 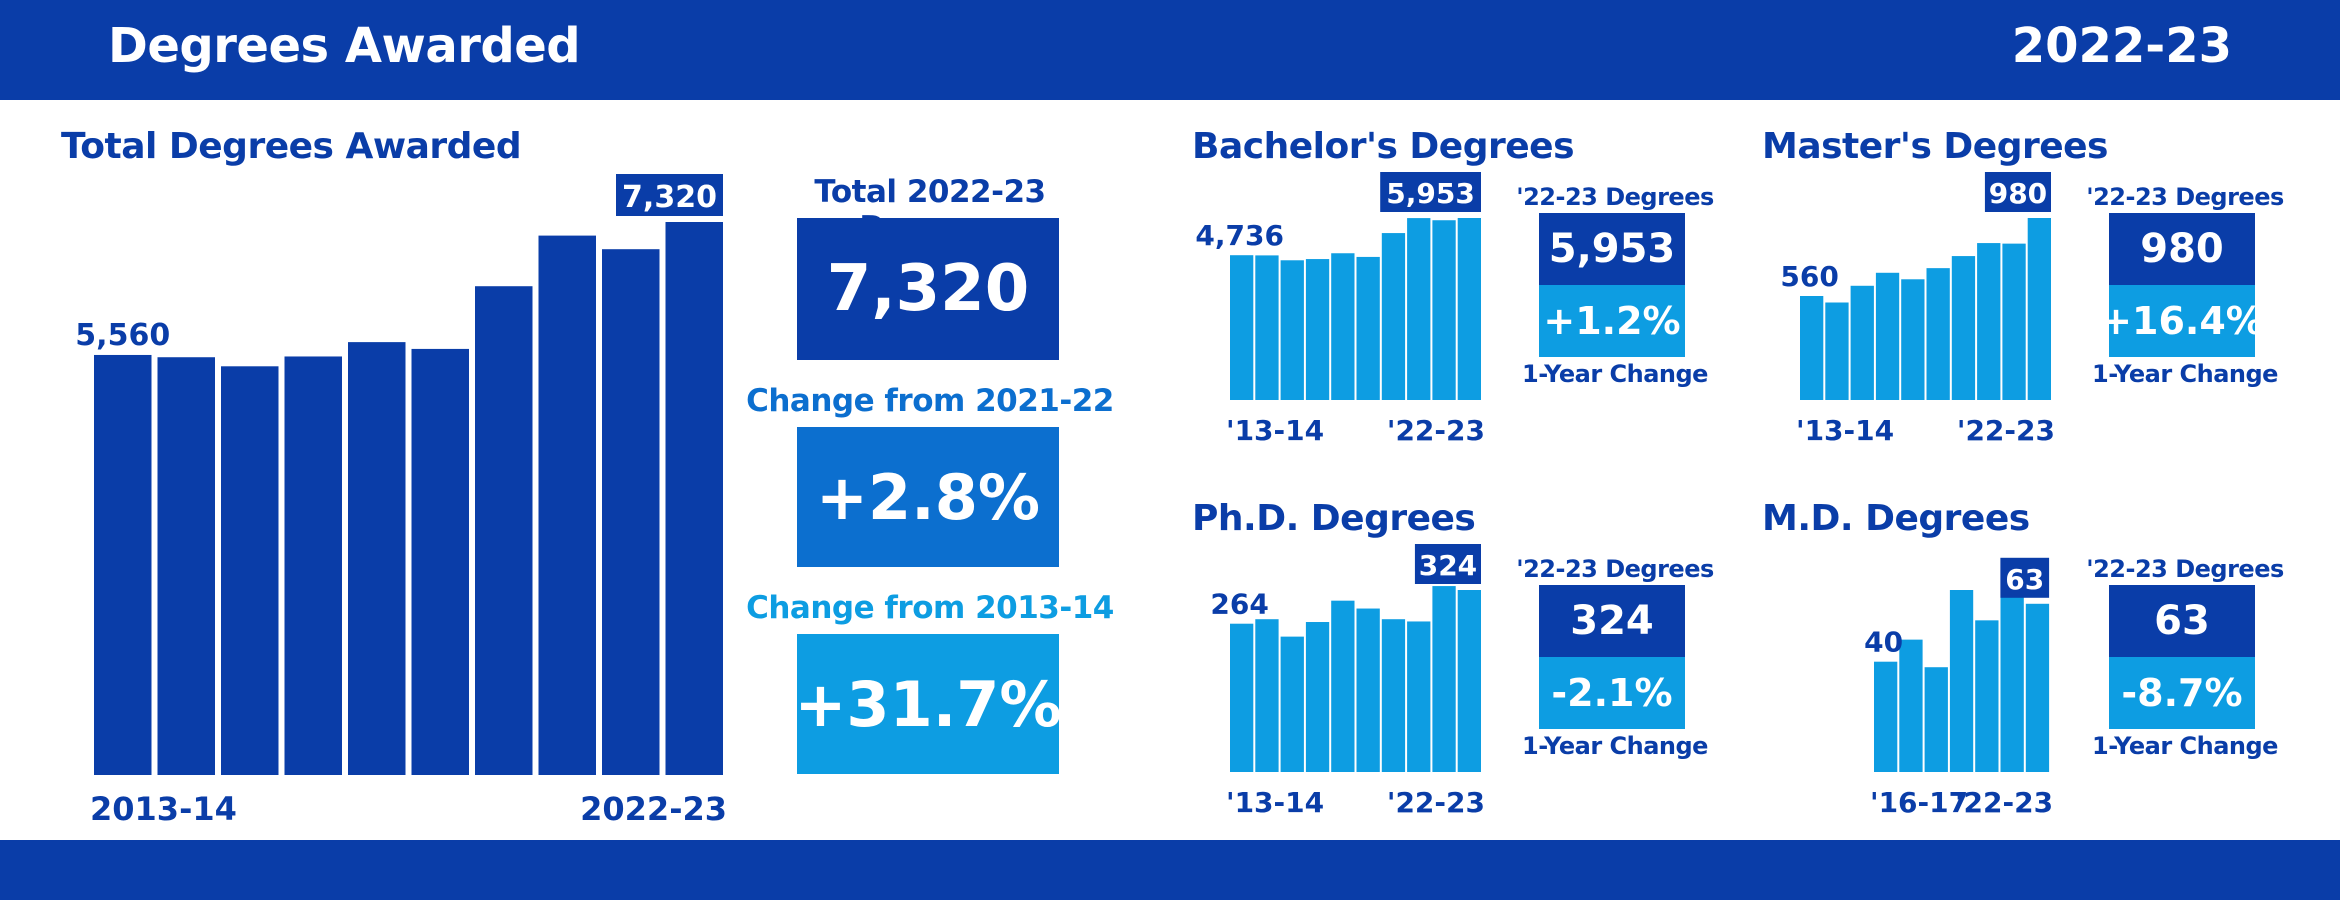 I want to click on masters-last-value-box, so click(x=2017, y=192).